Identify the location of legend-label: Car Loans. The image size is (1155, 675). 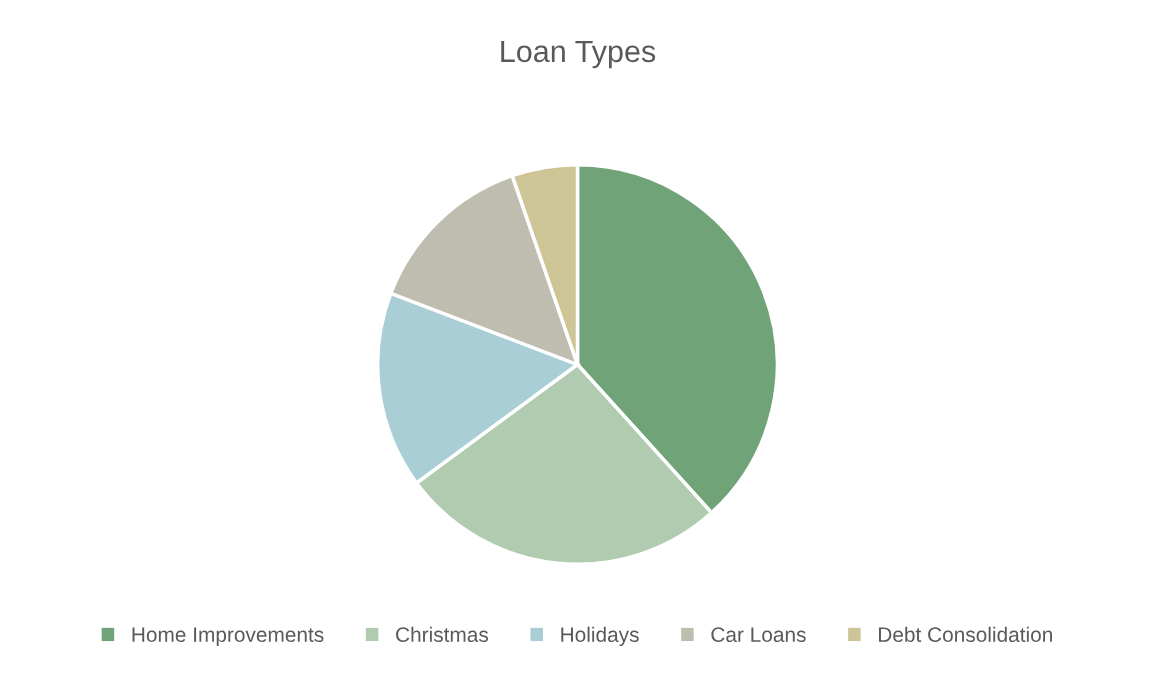
(758, 635).